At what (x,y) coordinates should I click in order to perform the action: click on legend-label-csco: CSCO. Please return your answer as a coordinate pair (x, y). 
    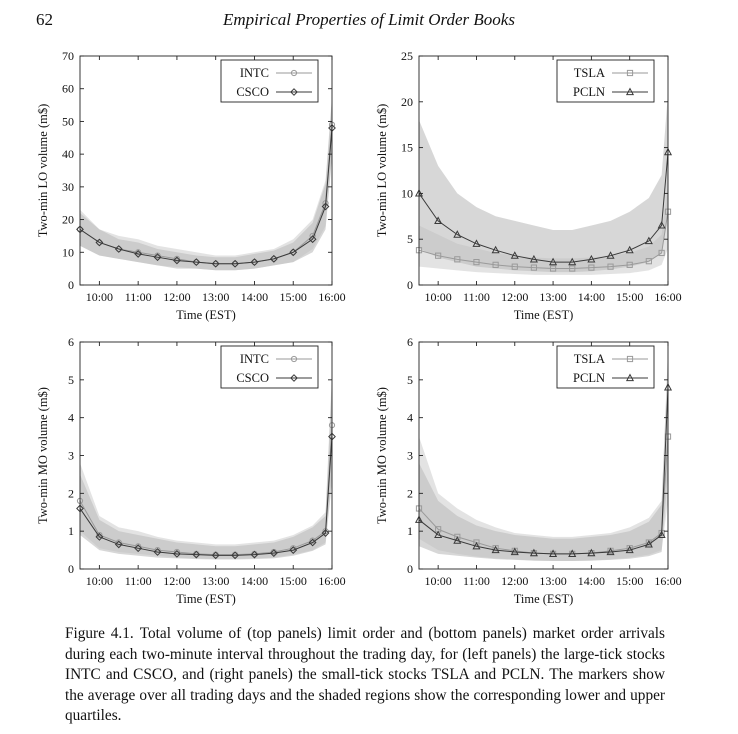
    Looking at the image, I should click on (252, 378).